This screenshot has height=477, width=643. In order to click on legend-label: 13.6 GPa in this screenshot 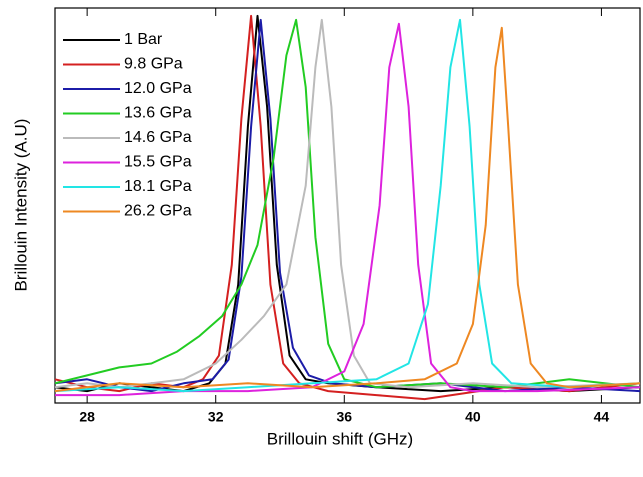, I will do `click(158, 113)`.